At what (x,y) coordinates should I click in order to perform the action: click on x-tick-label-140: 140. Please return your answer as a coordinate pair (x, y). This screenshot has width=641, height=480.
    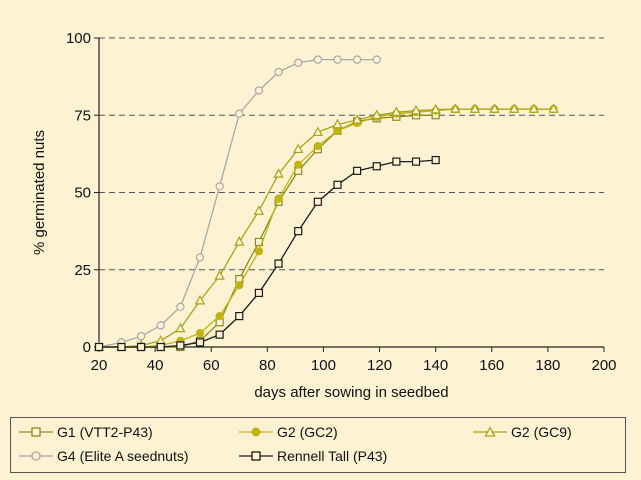
    Looking at the image, I should click on (435, 365).